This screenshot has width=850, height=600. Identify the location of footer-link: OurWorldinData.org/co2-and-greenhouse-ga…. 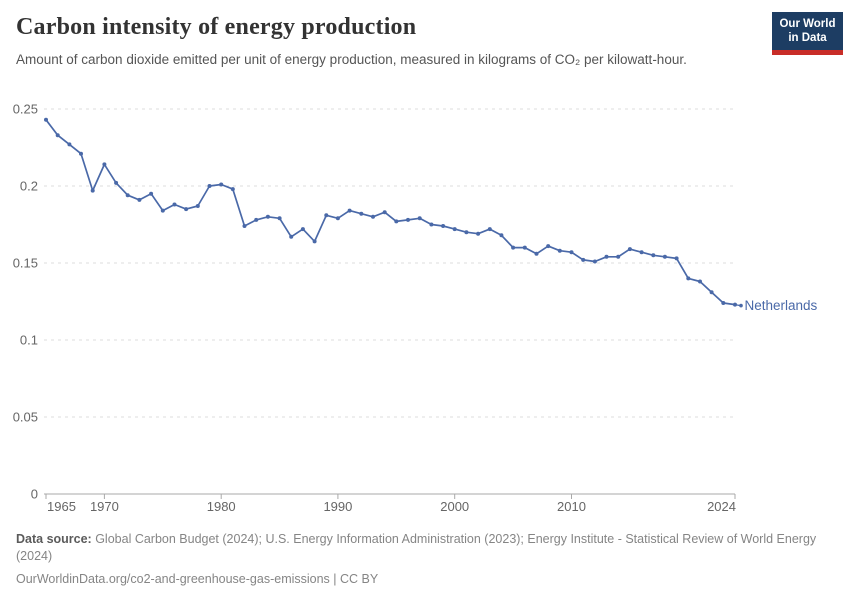
(197, 578).